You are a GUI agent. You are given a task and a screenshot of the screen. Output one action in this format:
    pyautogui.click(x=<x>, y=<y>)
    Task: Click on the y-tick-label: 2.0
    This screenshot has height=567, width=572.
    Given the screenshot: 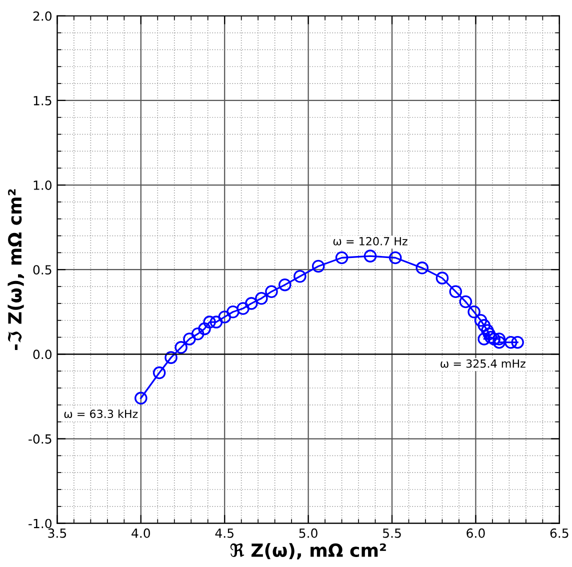 What is the action you would take?
    pyautogui.click(x=42, y=16)
    